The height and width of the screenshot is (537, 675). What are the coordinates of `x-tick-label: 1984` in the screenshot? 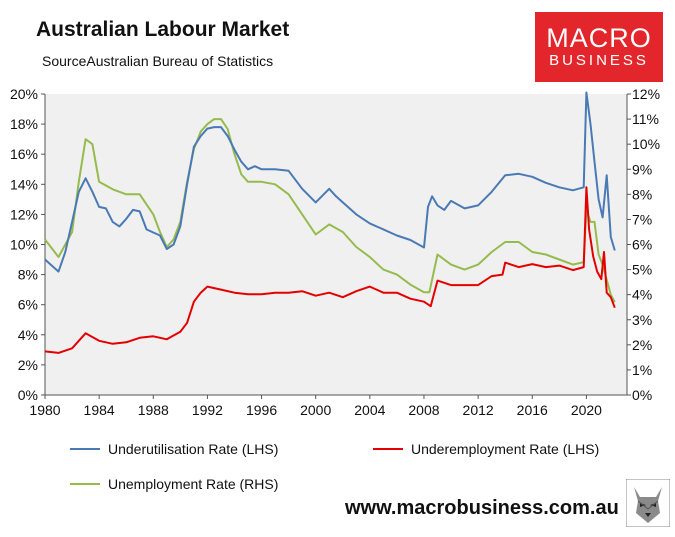 It's located at (99, 410).